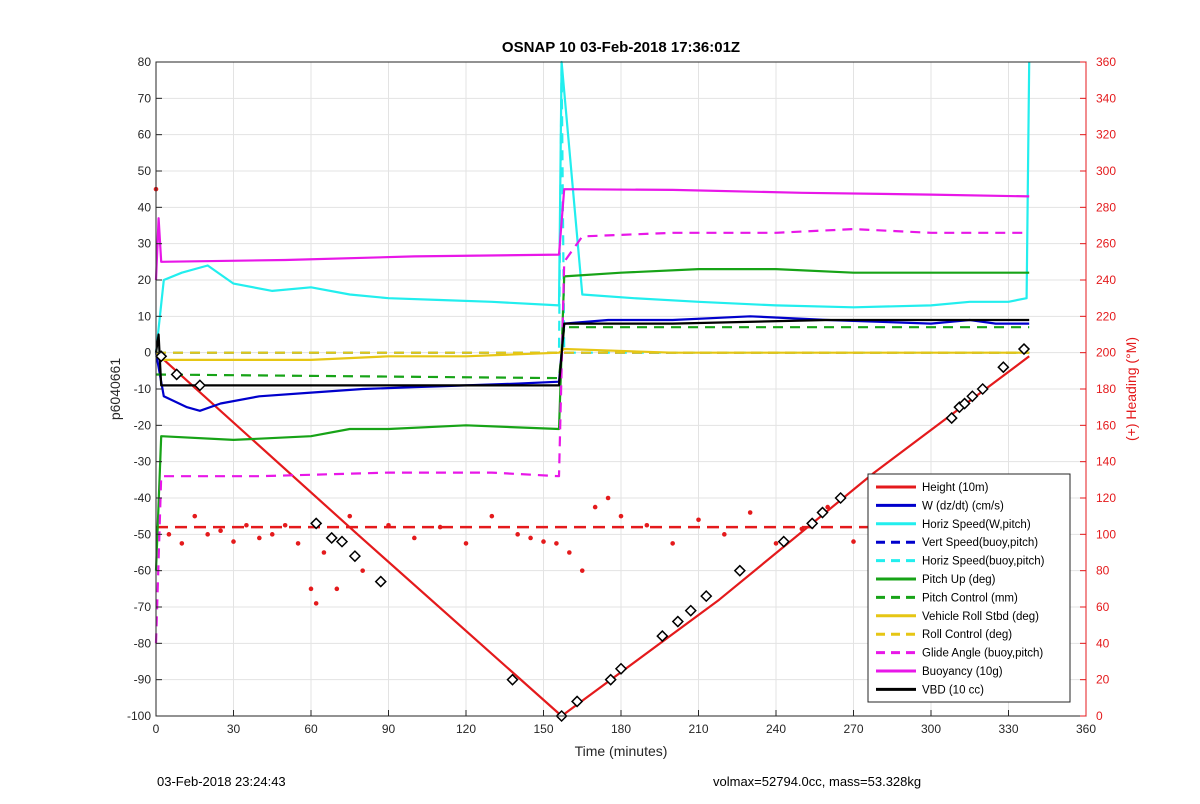 This screenshot has width=1200, height=804. What do you see at coordinates (592, 234) in the screenshot?
I see `series-line-buoyancy-10g` at bounding box center [592, 234].